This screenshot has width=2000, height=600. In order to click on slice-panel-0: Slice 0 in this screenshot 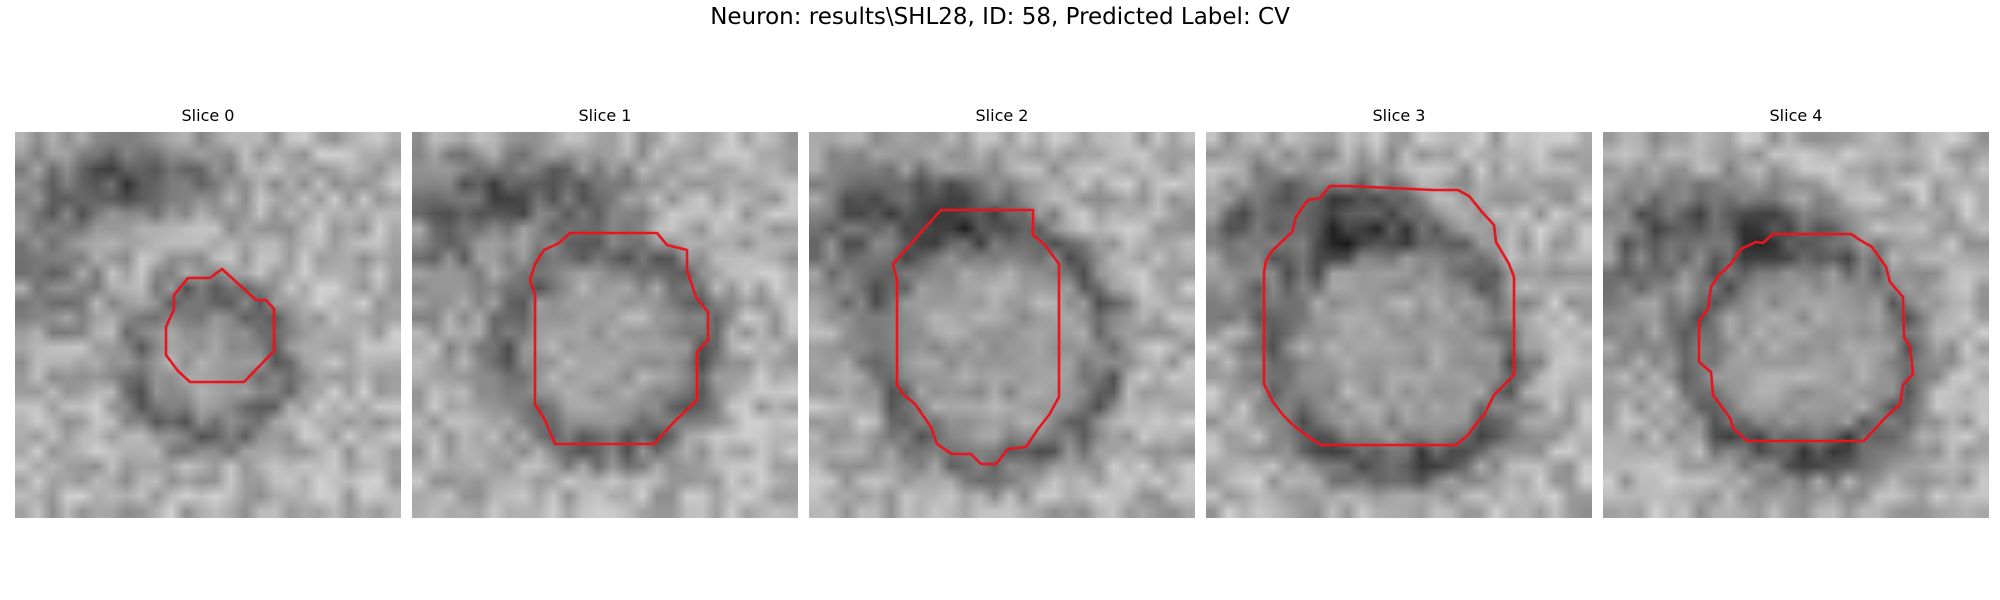, I will do `click(208, 312)`.